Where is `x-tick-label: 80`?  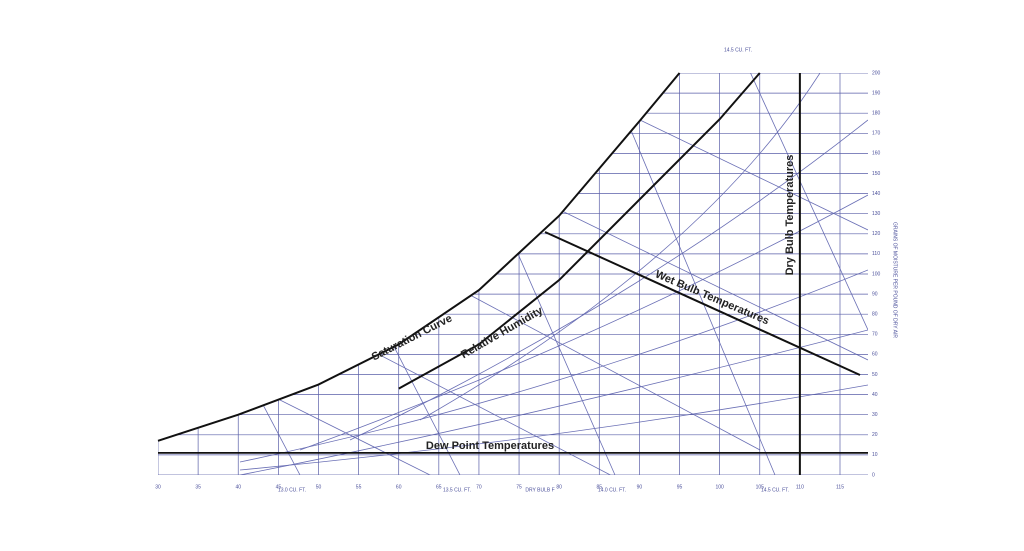 x-tick-label: 80 is located at coordinates (559, 487).